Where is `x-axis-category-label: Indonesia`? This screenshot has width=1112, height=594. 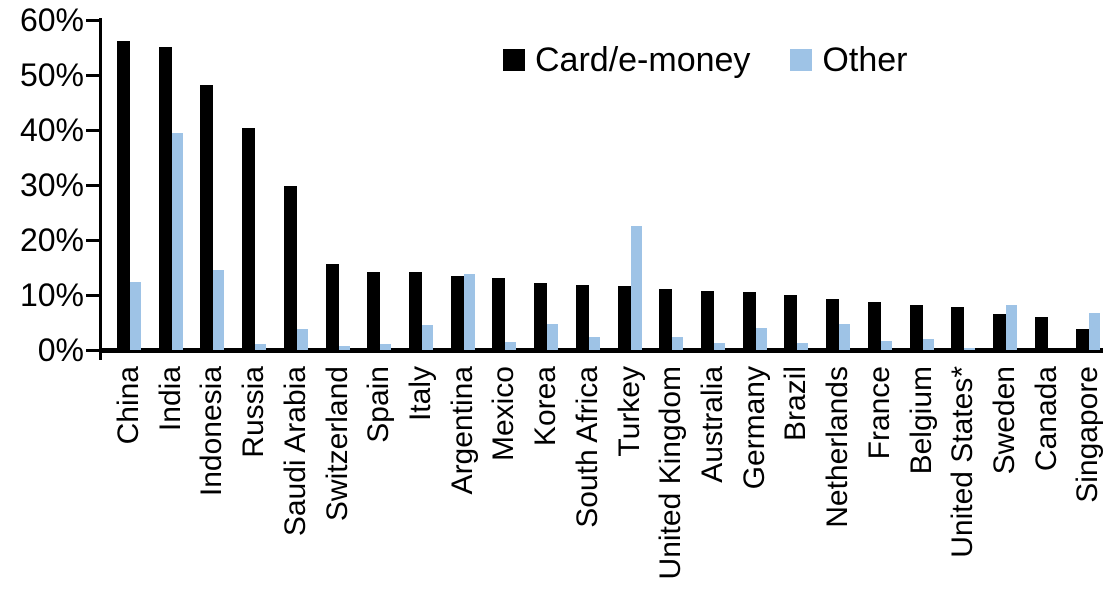
x-axis-category-label: Indonesia is located at coordinates (212, 431).